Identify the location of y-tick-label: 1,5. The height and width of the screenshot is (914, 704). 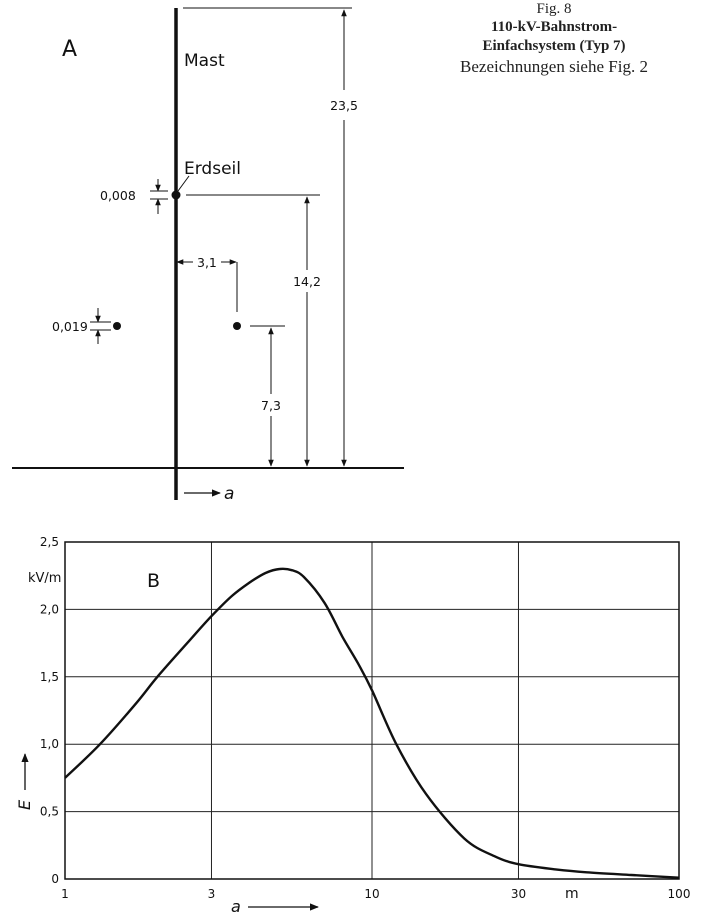
(49, 677).